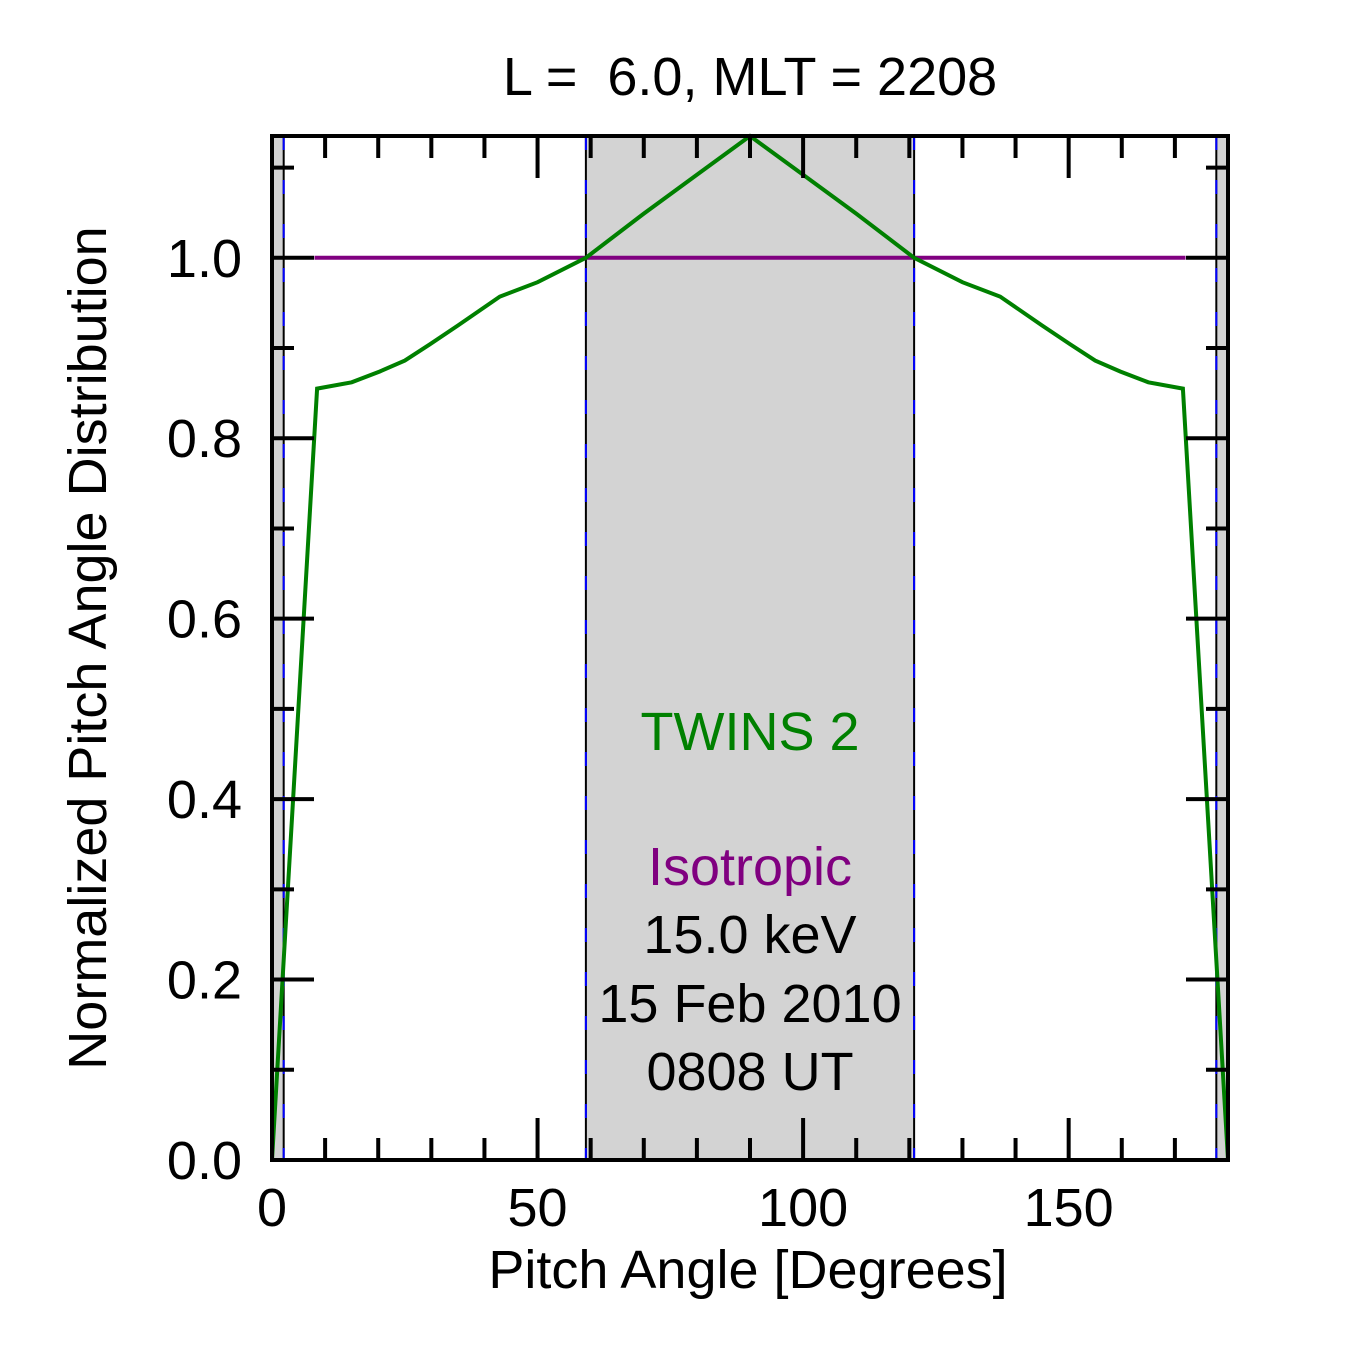 This screenshot has width=1365, height=1365. Describe the element at coordinates (204, 800) in the screenshot. I see `y-tick-label-0.4: 0.4` at that location.